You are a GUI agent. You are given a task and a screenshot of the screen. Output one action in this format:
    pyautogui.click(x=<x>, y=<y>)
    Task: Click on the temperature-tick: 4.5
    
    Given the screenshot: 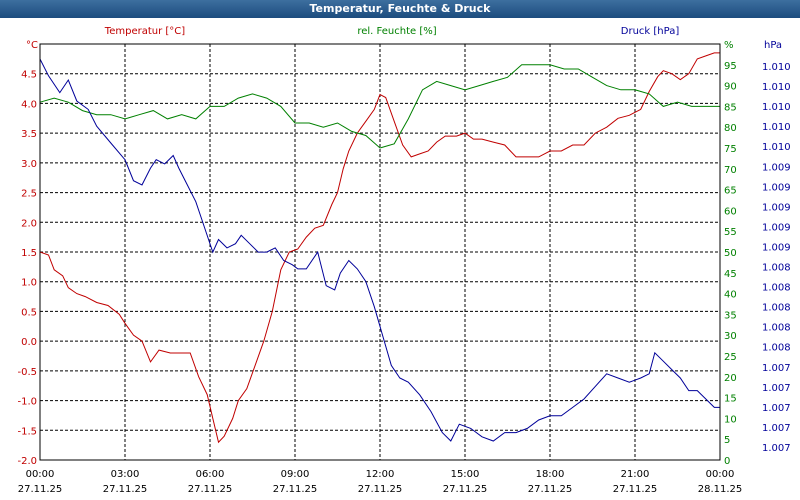 What is the action you would take?
    pyautogui.click(x=29, y=75)
    